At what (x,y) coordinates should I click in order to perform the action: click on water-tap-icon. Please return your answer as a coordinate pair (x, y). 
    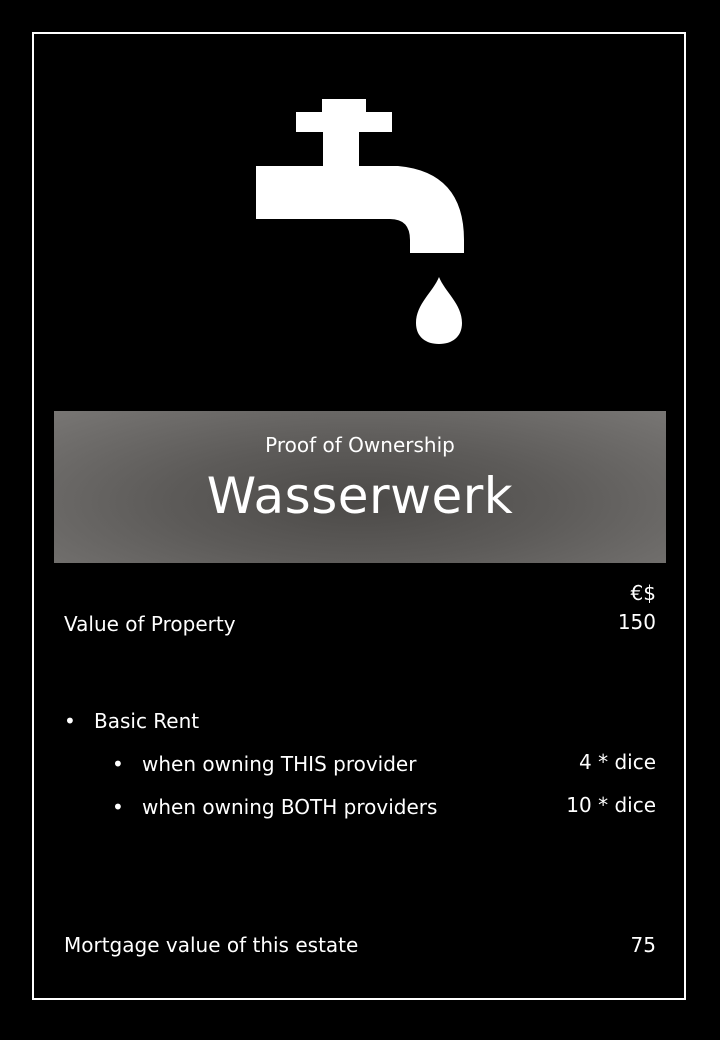
    Looking at the image, I should click on (360, 221).